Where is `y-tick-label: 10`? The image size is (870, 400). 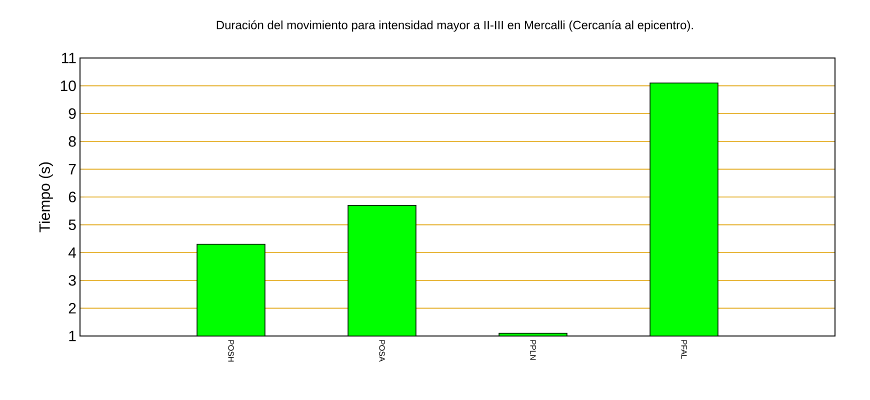 y-tick-label: 10 is located at coordinates (68, 86).